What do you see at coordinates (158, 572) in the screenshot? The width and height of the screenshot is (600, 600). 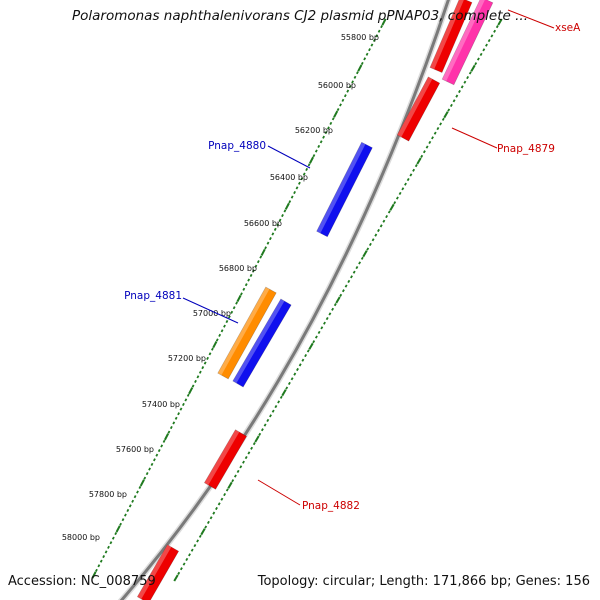 I see `gene-bottom-red` at bounding box center [158, 572].